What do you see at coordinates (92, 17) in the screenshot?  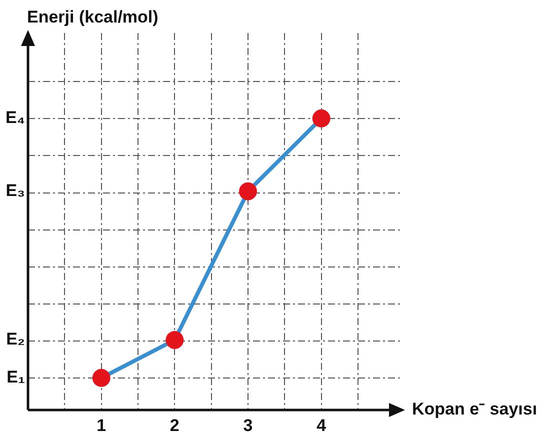 I see `text: Enerji (kcal/mol)` at bounding box center [92, 17].